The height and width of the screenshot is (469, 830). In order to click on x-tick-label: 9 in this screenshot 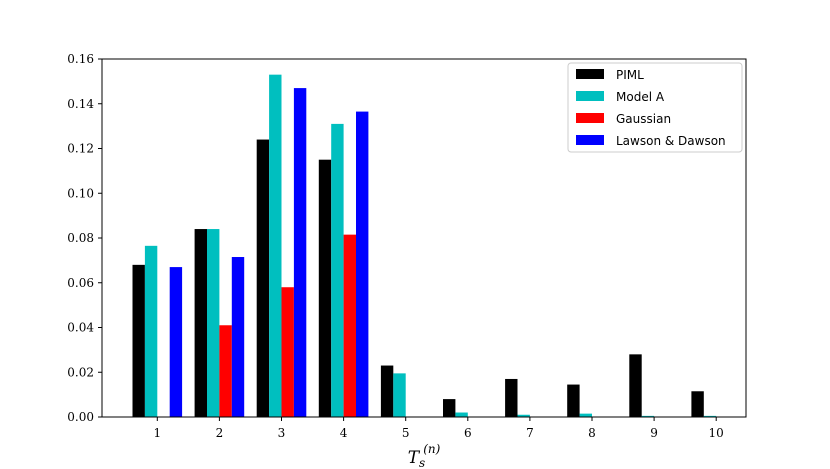, I will do `click(654, 433)`.